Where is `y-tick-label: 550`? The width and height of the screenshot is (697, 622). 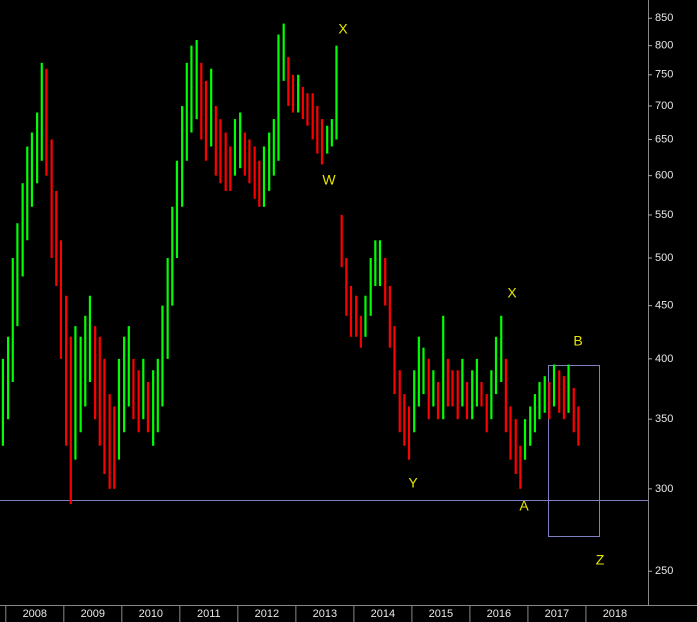 y-tick-label: 550 is located at coordinates (664, 215).